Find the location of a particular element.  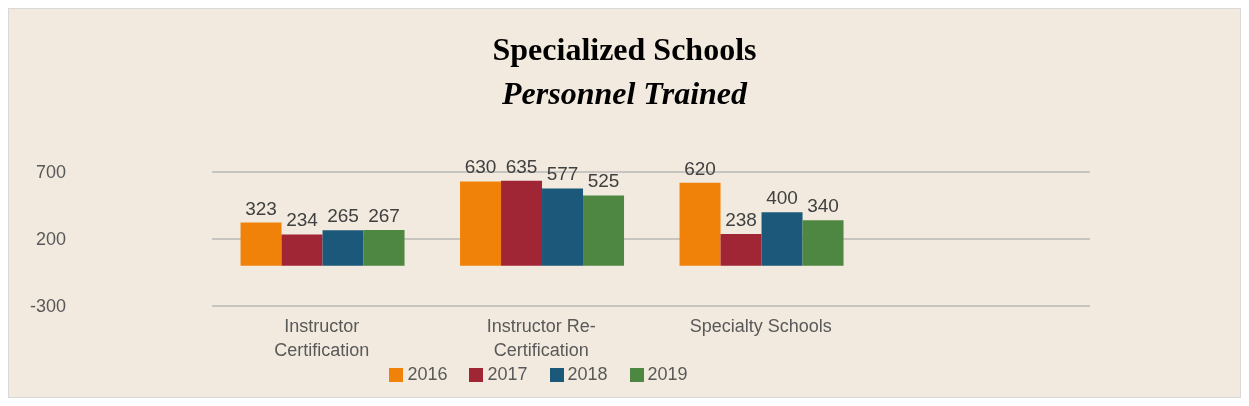

data-label: 400 is located at coordinates (782, 198).